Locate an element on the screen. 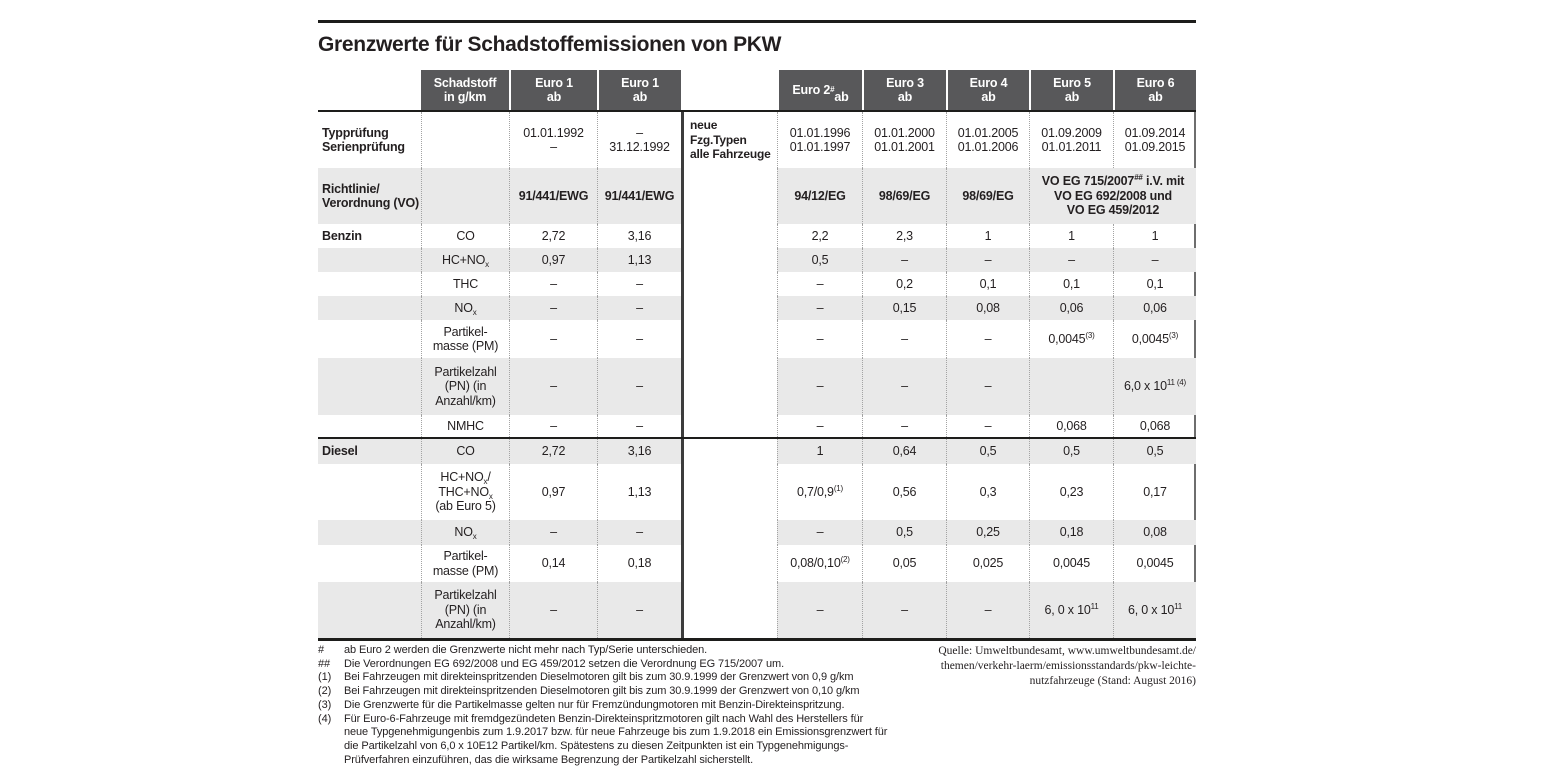 The image size is (1545, 775). table-cell: 0,56 is located at coordinates (904, 492).